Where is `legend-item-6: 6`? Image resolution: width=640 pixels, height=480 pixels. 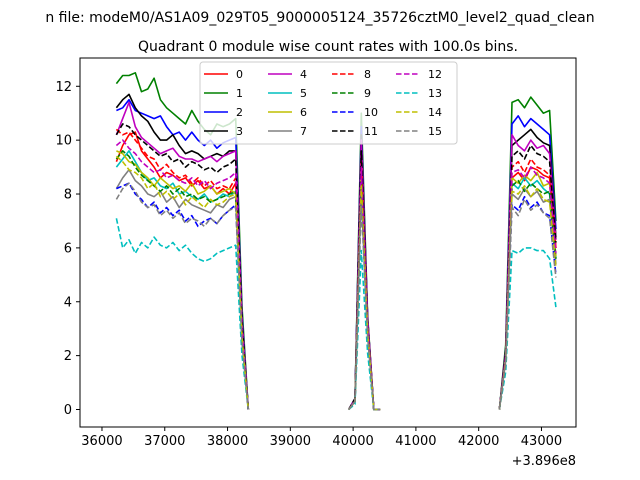 legend-item-6: 6 is located at coordinates (287, 112).